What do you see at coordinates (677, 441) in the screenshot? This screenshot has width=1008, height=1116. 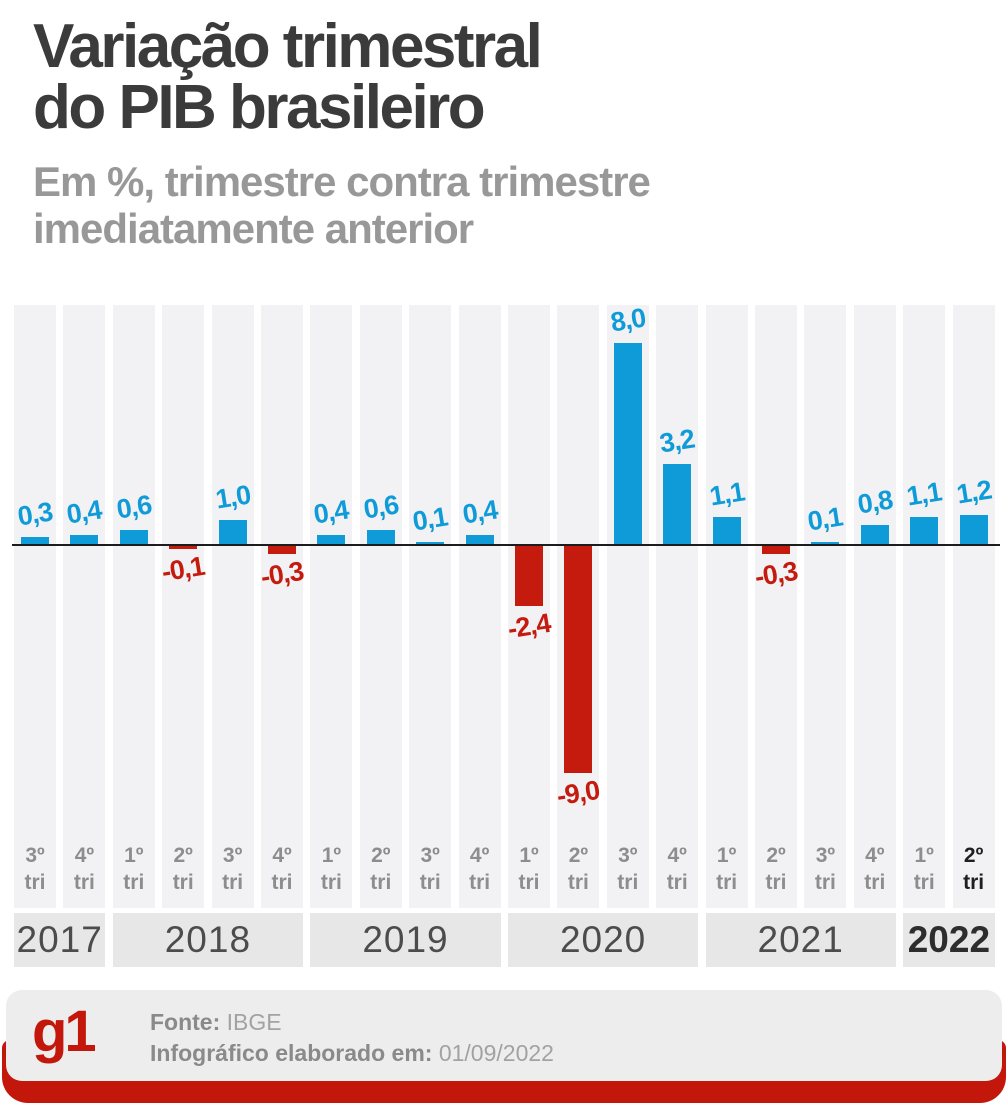 I see `bar-value-label: 3,2` at bounding box center [677, 441].